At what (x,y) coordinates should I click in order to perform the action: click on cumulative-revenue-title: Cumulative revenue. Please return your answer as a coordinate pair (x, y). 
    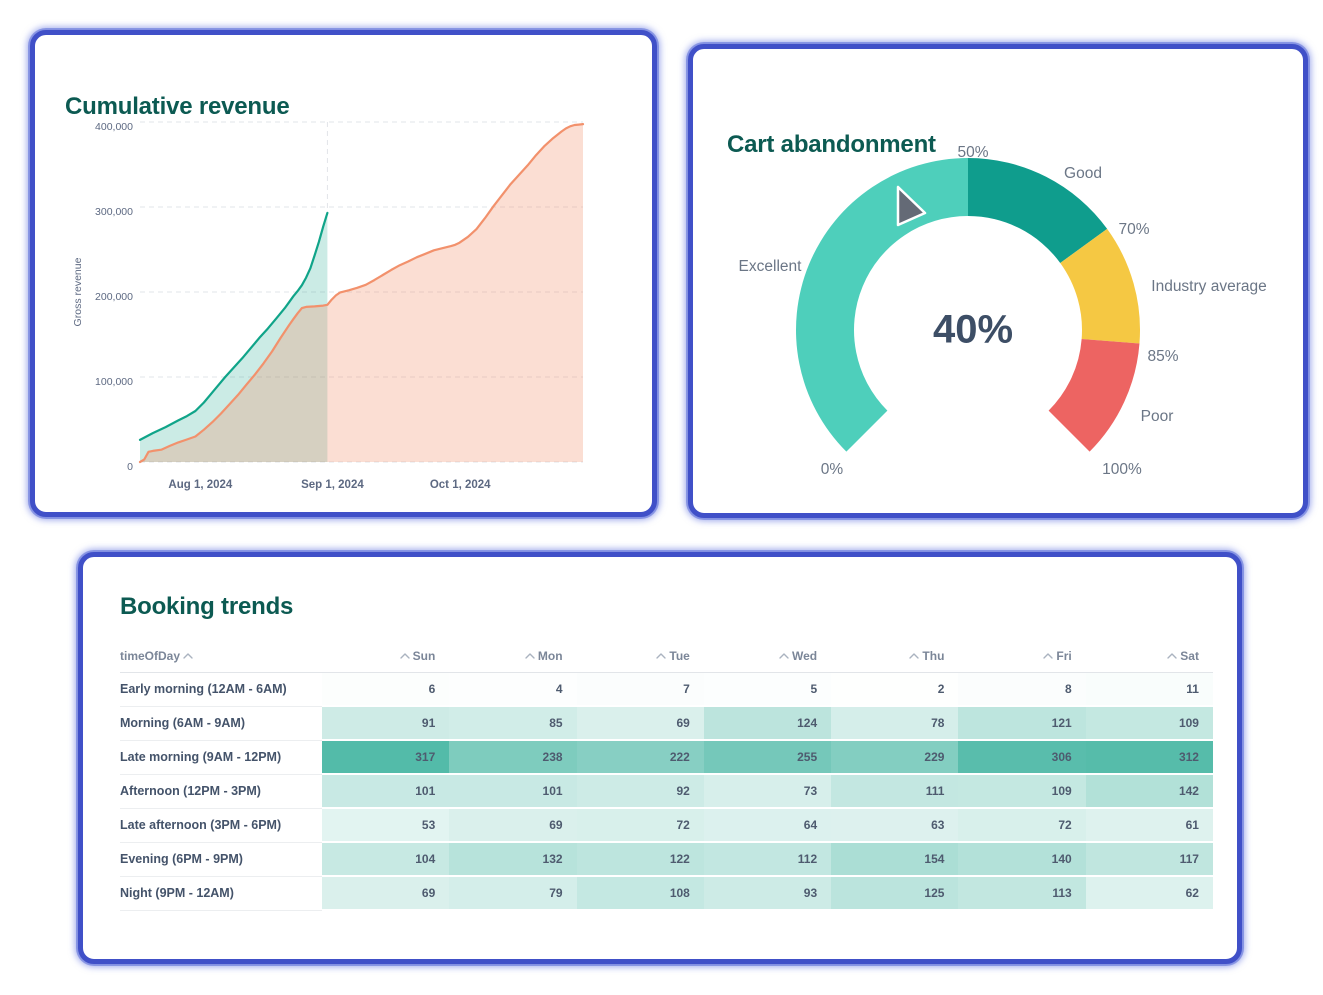
    Looking at the image, I should click on (177, 106).